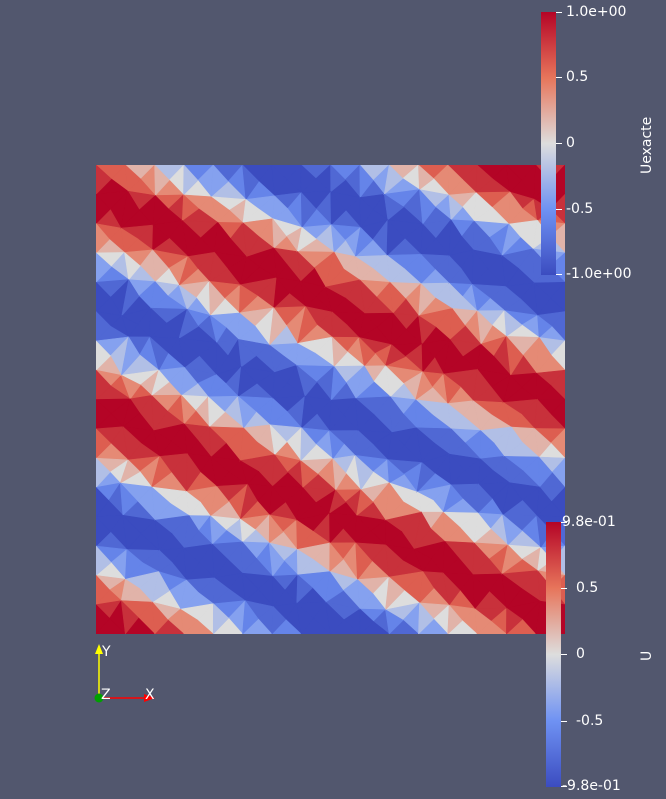 Image resolution: width=666 pixels, height=799 pixels. Describe the element at coordinates (580, 654) in the screenshot. I see `tick-label: 0` at that location.